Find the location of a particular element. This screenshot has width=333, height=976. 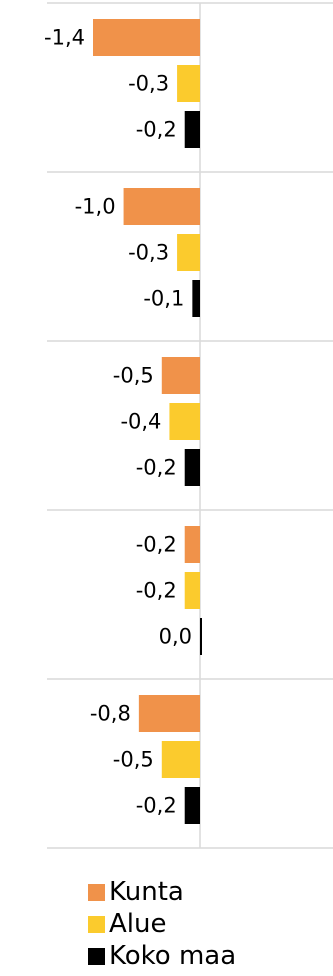

data-label: -0,1 is located at coordinates (163, 299).